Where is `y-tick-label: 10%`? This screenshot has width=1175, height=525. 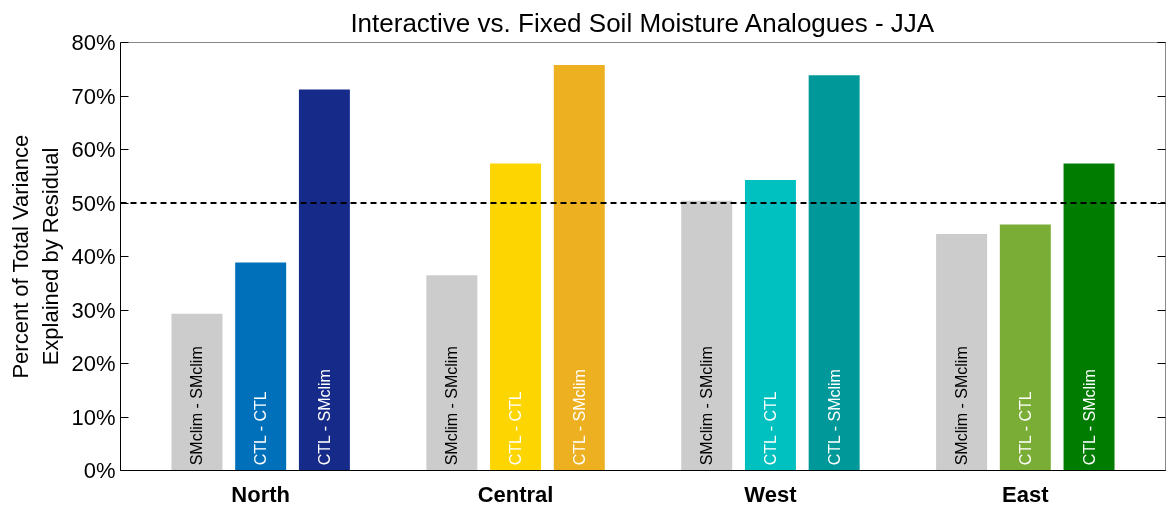
y-tick-label: 10% is located at coordinates (93, 417).